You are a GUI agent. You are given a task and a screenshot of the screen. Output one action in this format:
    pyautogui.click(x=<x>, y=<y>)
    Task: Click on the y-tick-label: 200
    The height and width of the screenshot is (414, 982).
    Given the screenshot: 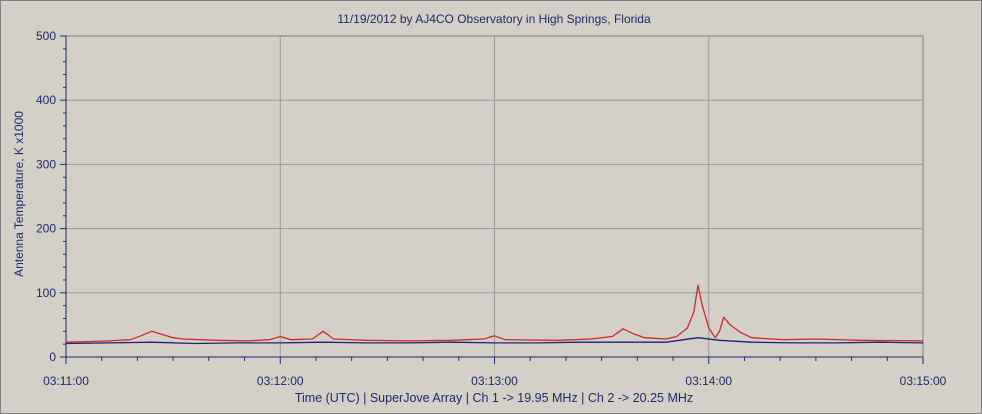 What is the action you would take?
    pyautogui.click(x=46, y=229)
    